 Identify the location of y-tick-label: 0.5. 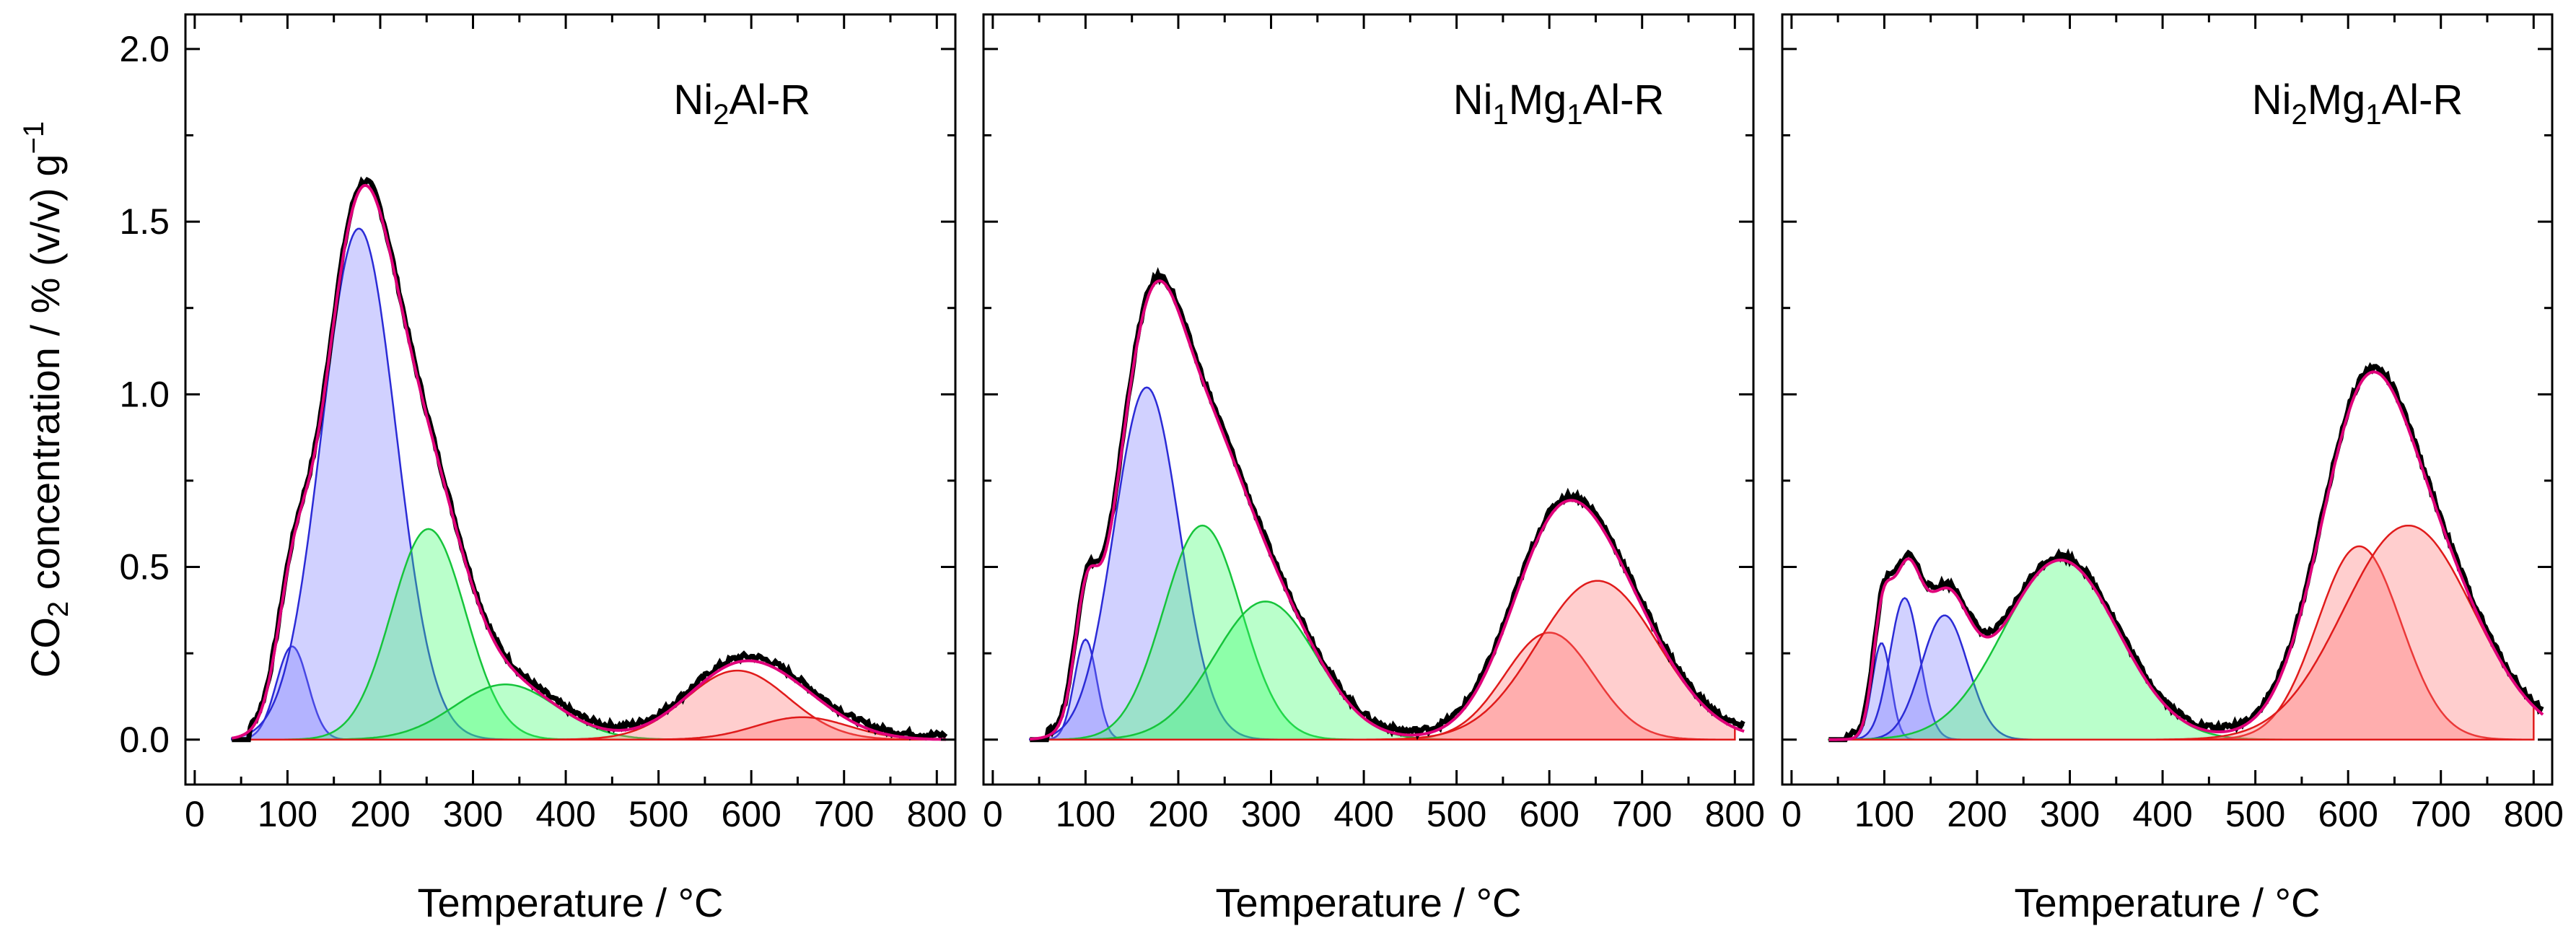
(144, 567).